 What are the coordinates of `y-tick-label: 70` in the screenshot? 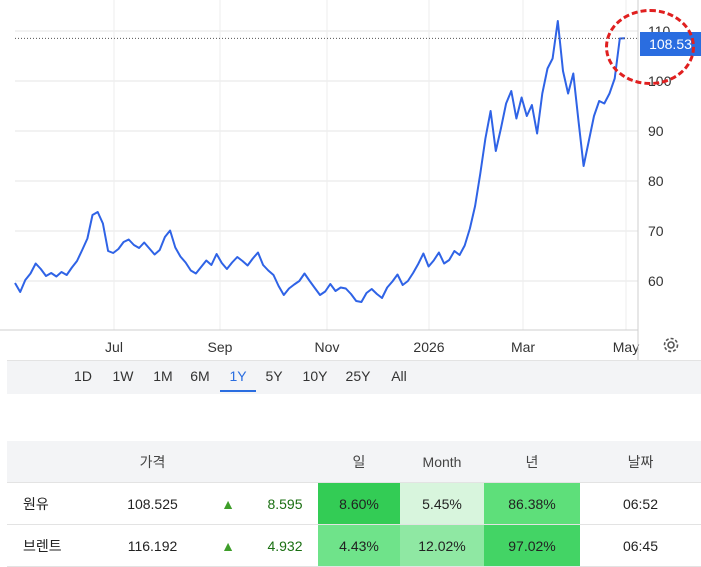 It's located at (656, 231).